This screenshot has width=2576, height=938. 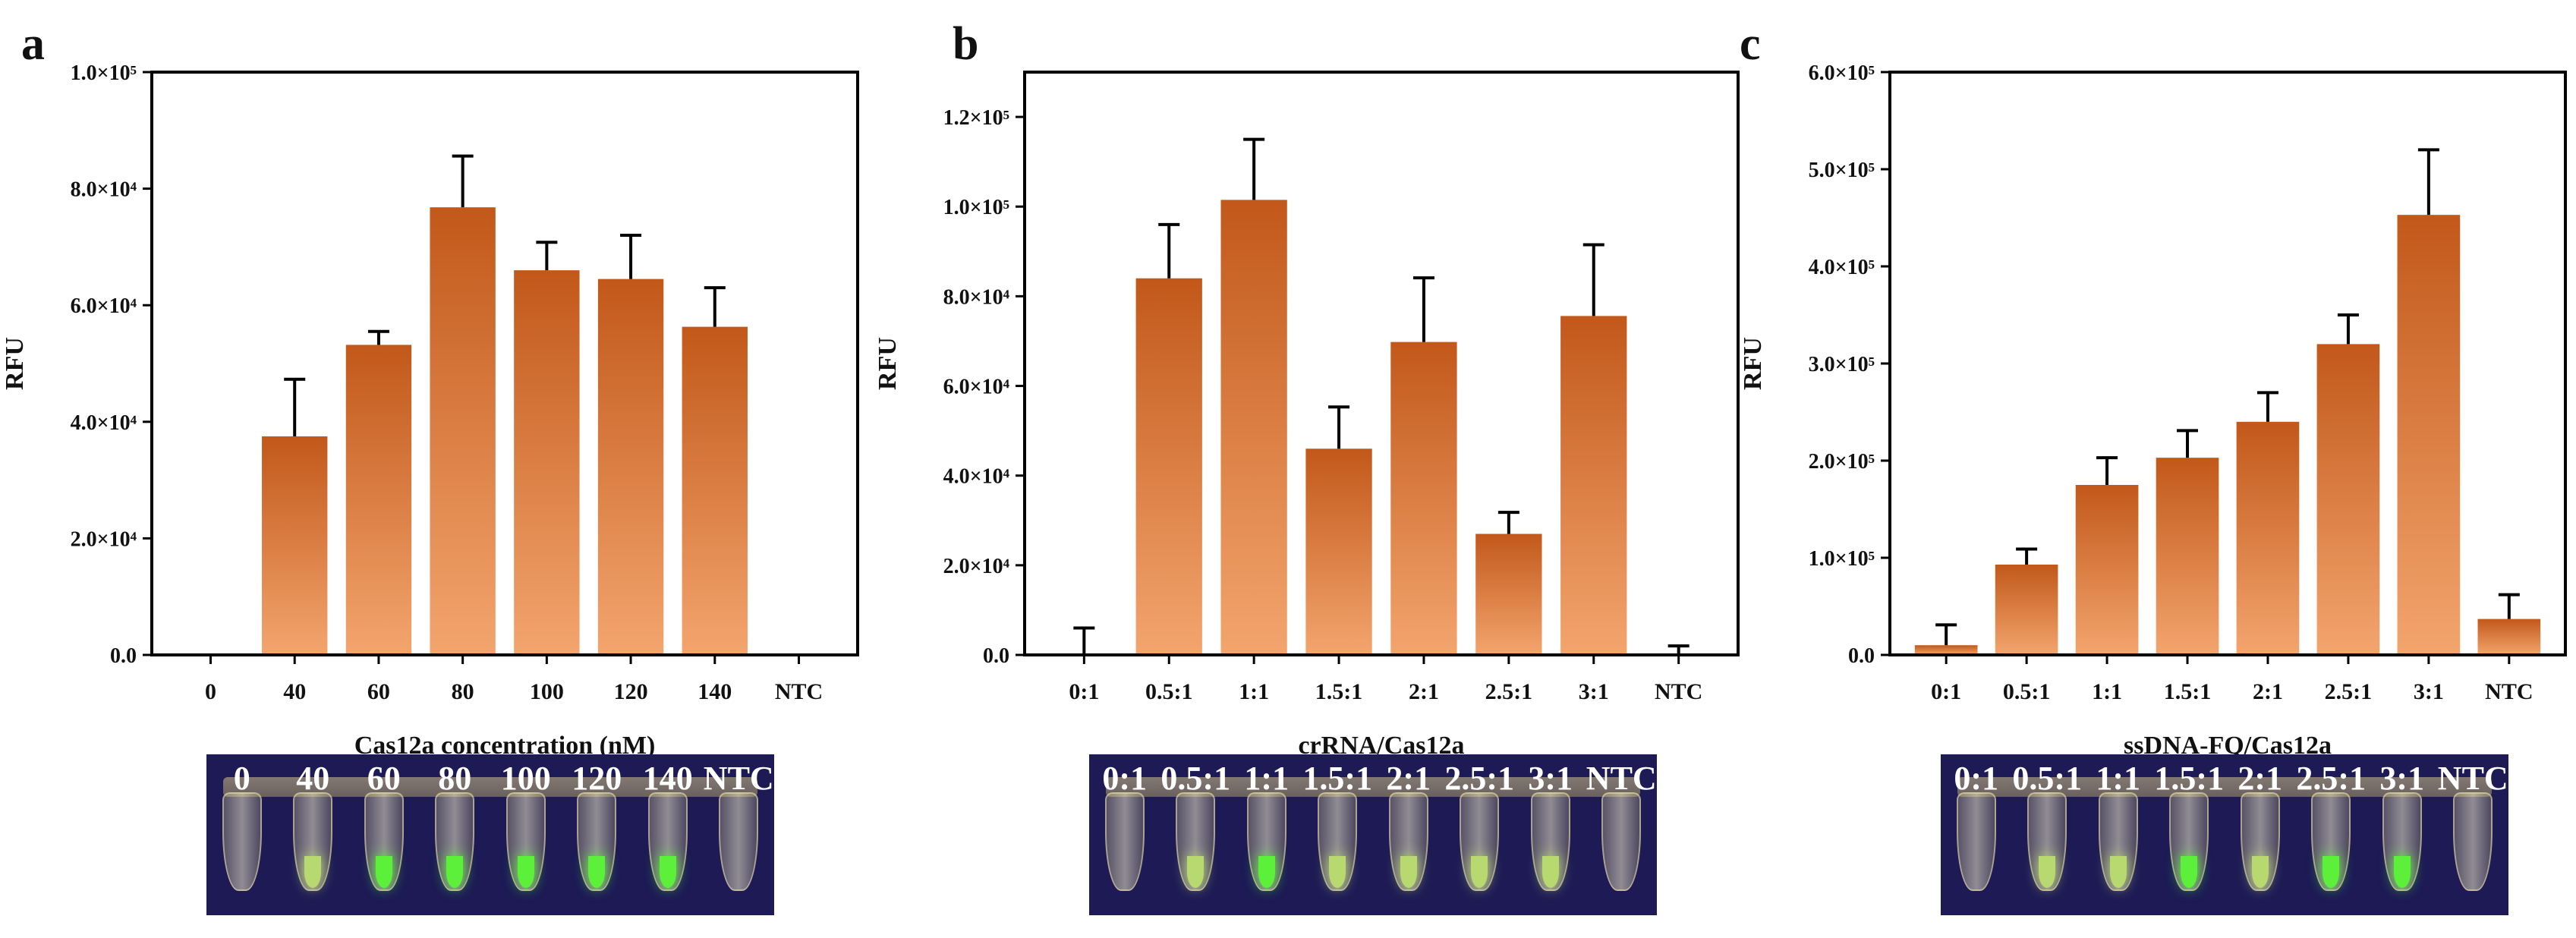 I want to click on tube-label-c-7: NTC, so click(x=2472, y=778).